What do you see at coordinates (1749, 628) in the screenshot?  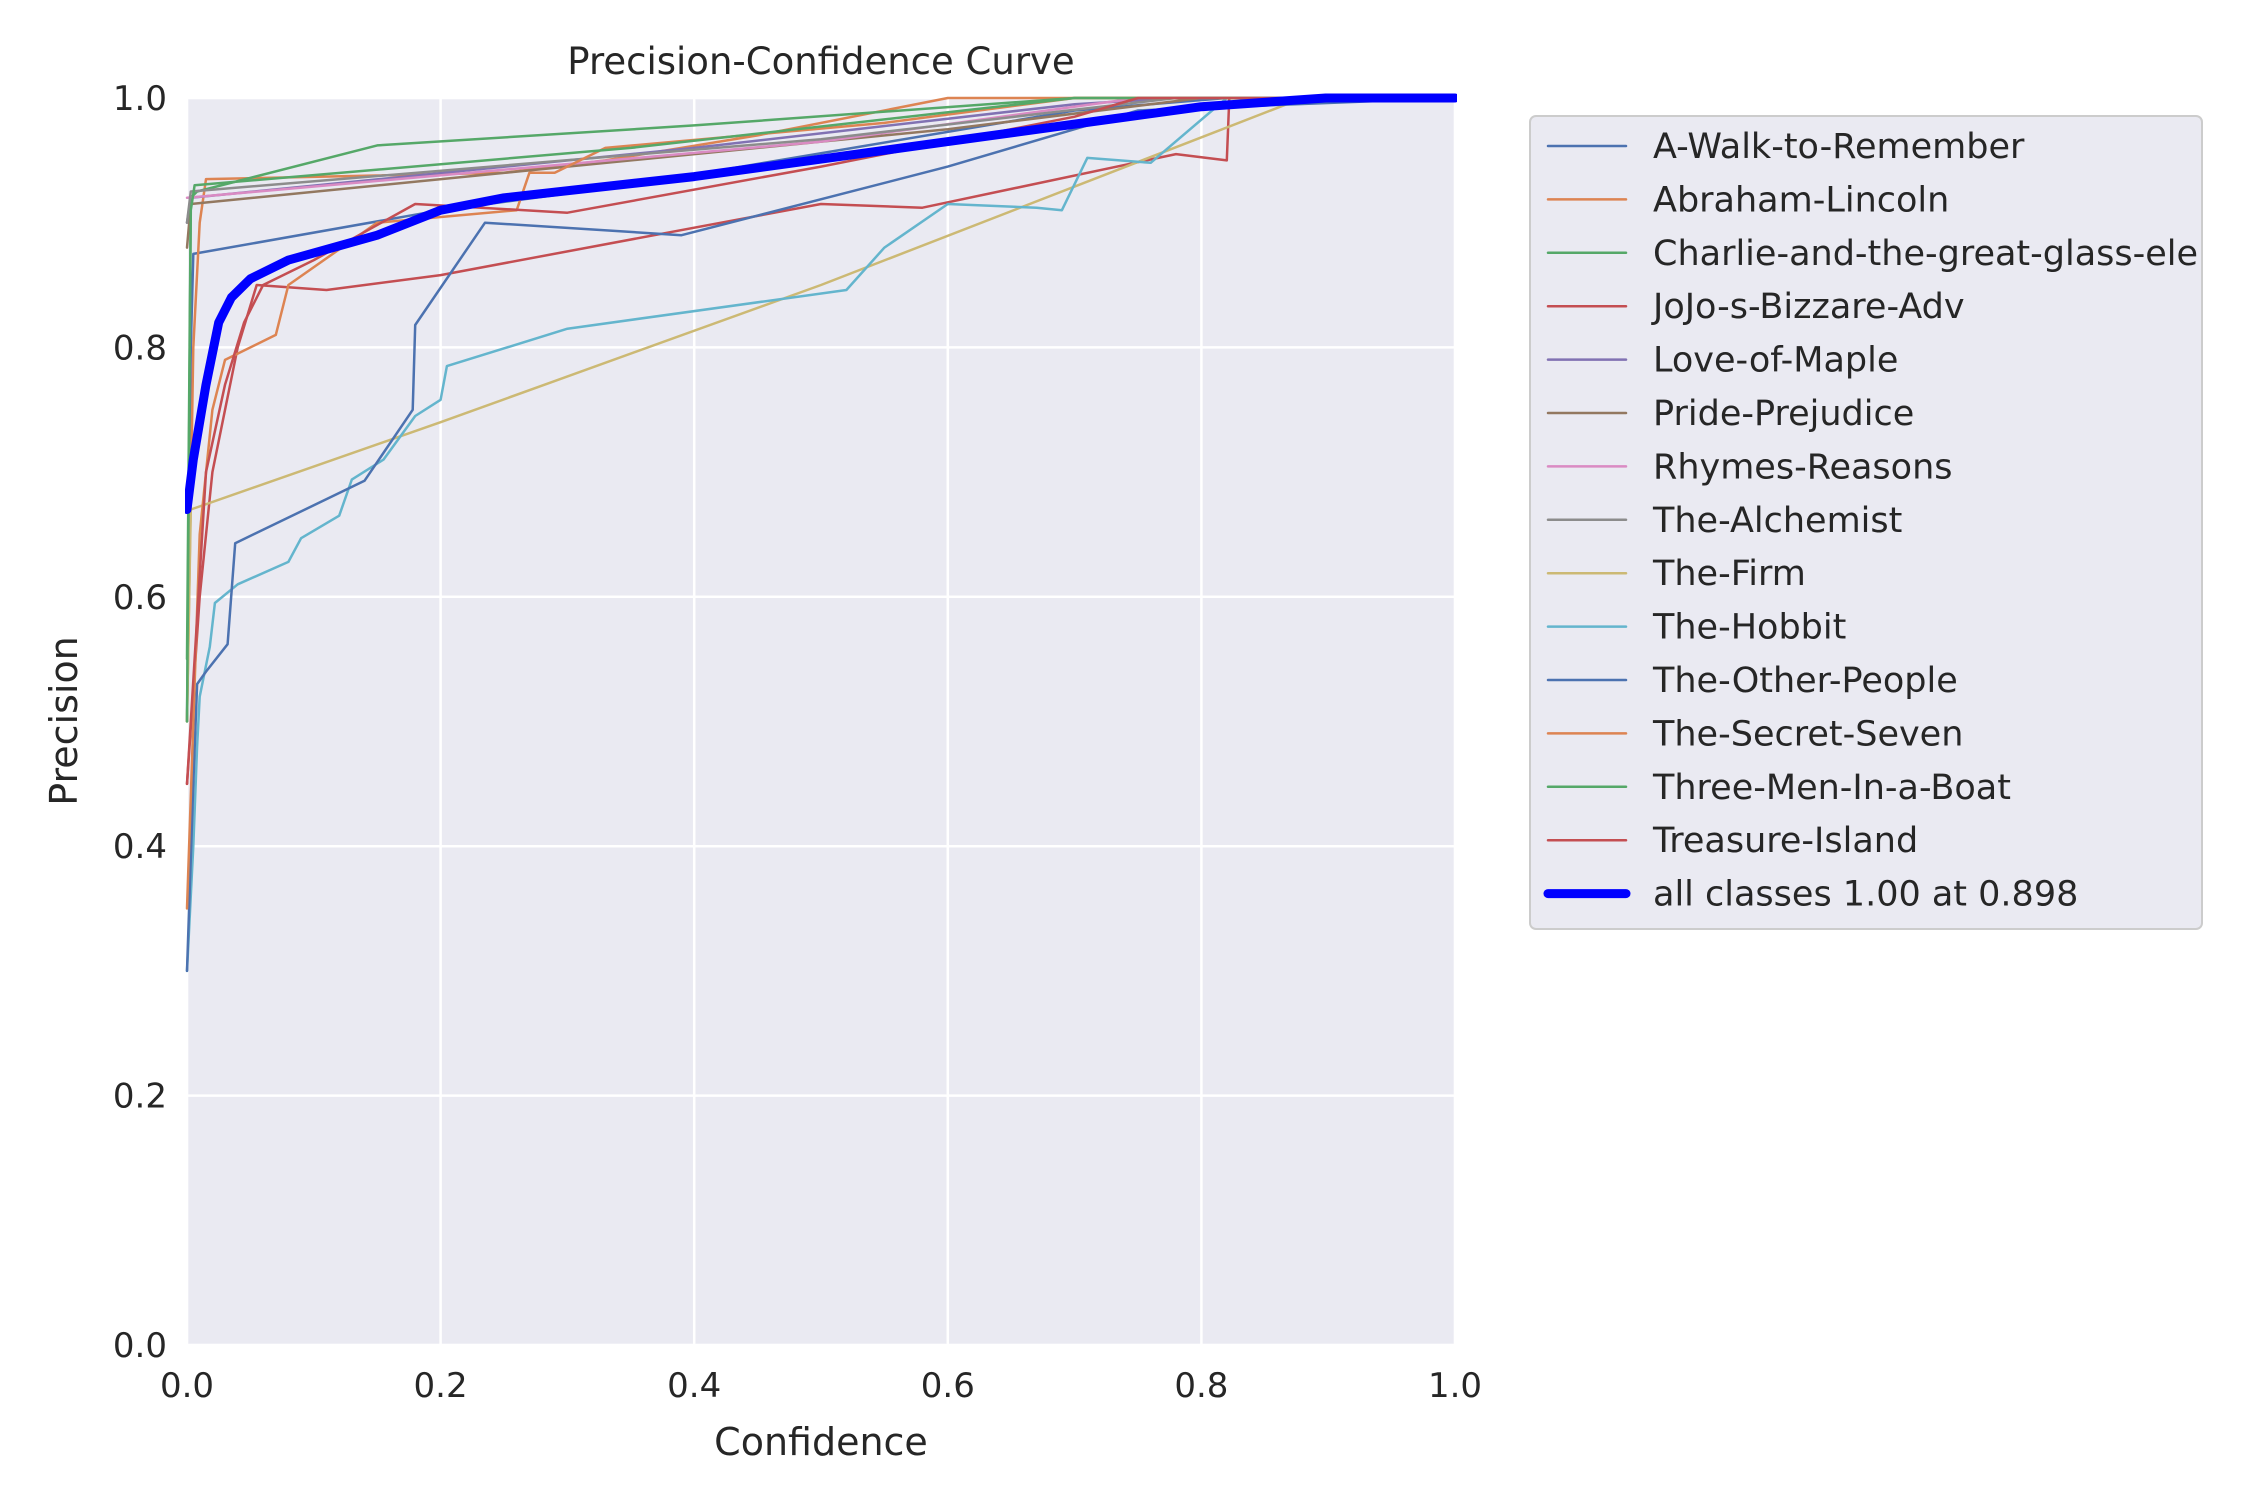 I see `legend-label: The-Hobbit` at bounding box center [1749, 628].